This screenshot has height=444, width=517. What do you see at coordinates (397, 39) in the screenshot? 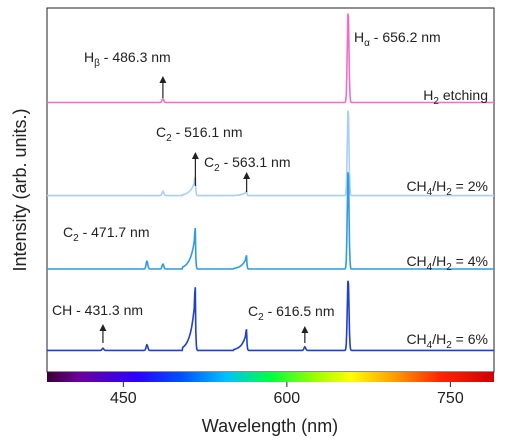
I see `annotation-656-2-nm: Hα - 656.2 nm` at bounding box center [397, 39].